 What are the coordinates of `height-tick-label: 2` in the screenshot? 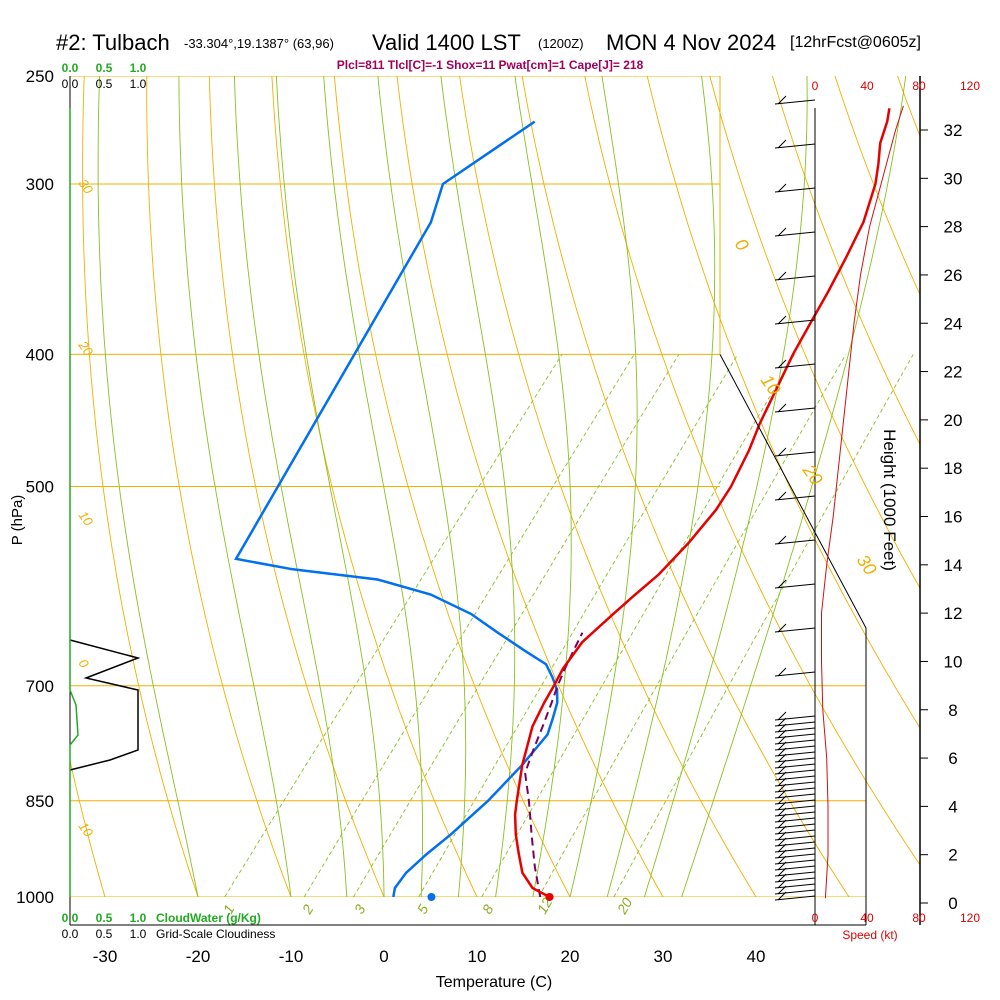 It's located at (952, 855).